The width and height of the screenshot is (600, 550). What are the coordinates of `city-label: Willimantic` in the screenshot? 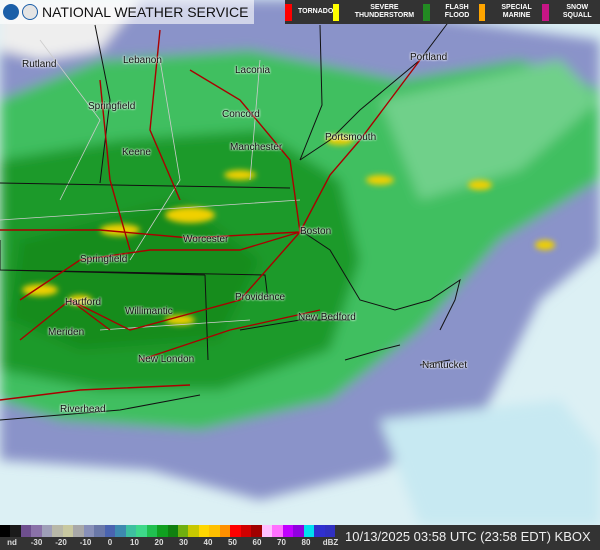 It's located at (149, 311).